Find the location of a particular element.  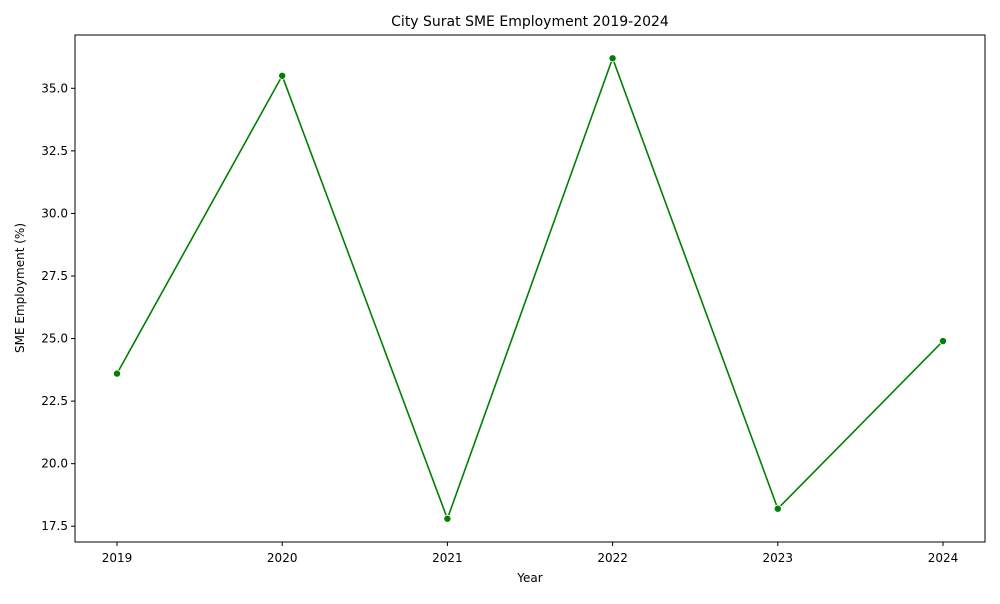

x-tick-label: 2021 is located at coordinates (447, 558).